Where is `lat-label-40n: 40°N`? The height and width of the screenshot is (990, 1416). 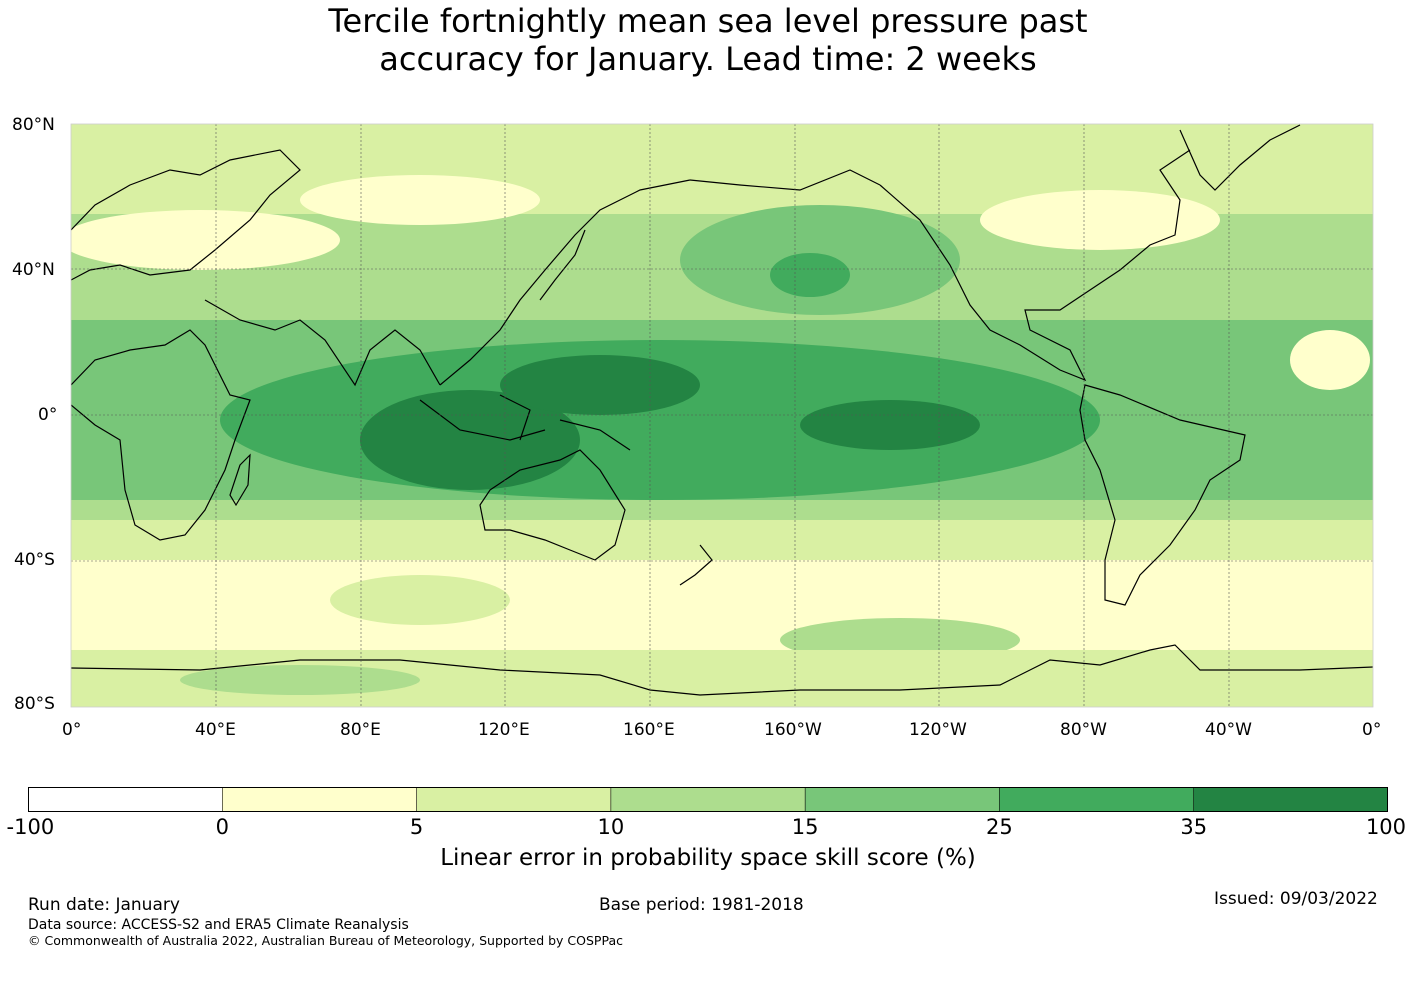 lat-label-40n: 40°N is located at coordinates (33, 270).